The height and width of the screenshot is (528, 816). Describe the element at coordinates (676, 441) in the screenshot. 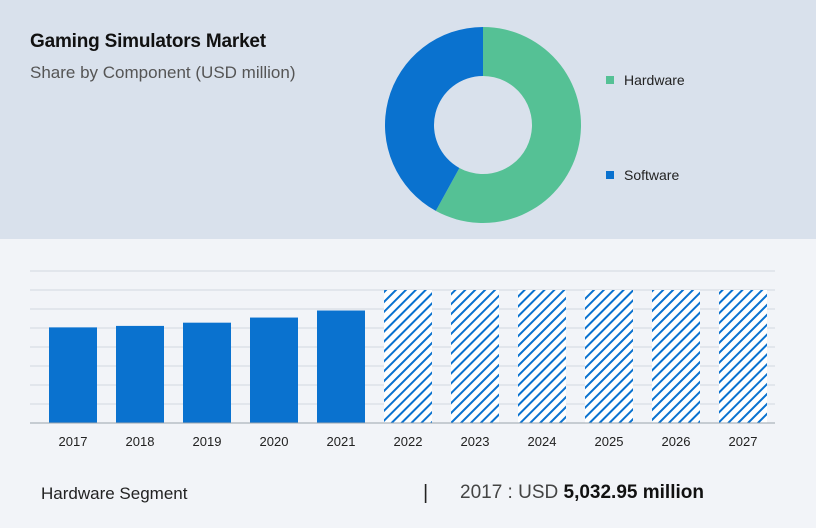

I see `x-tick-label-2026: 2026` at that location.